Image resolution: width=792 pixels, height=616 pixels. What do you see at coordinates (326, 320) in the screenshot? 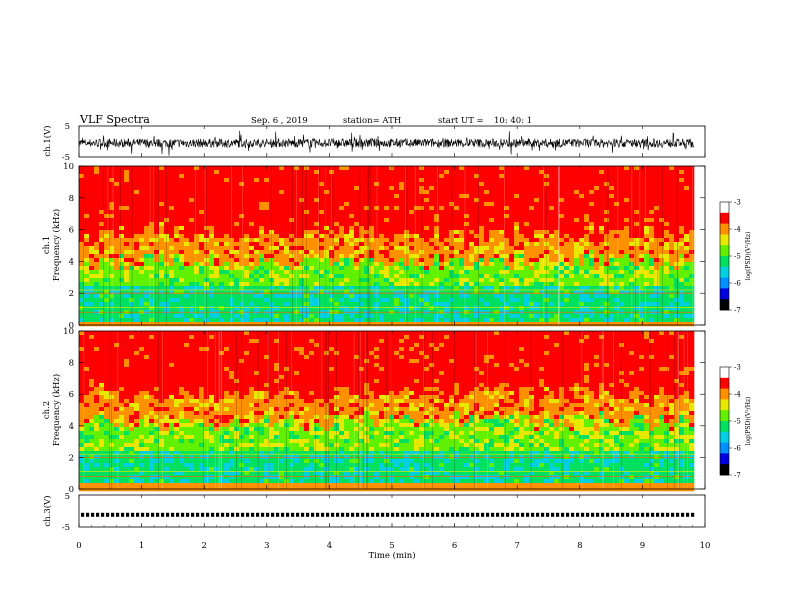
I see `spectrogram-cell-1998` at bounding box center [326, 320].